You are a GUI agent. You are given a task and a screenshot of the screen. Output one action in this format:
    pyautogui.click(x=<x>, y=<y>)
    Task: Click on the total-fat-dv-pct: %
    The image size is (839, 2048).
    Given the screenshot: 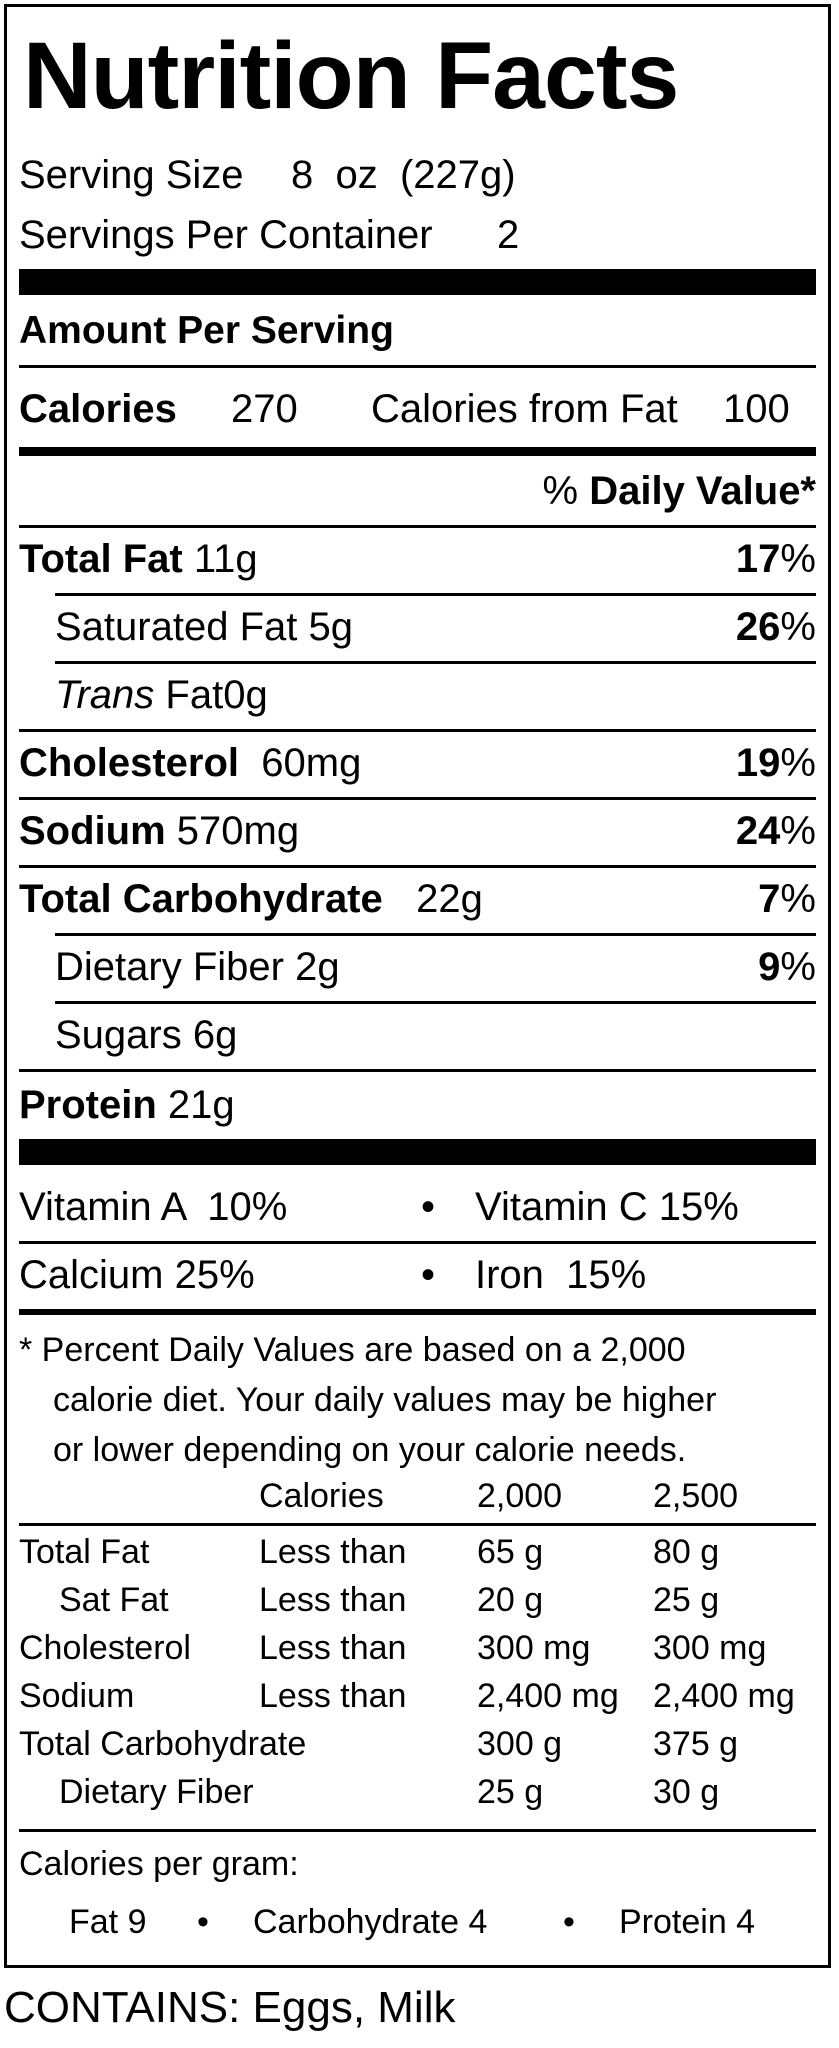 What is the action you would take?
    pyautogui.click(x=798, y=559)
    